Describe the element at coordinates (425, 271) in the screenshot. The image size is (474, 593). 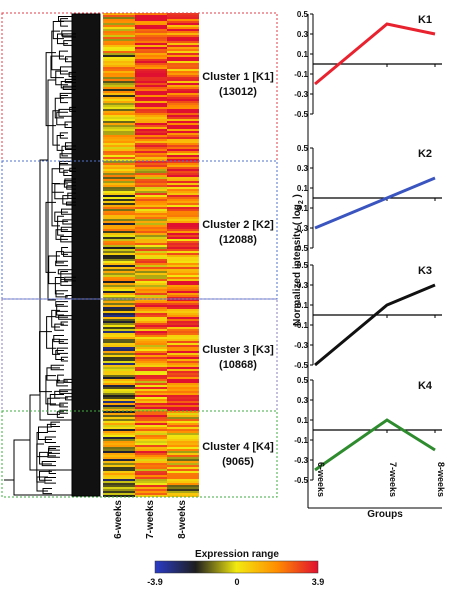
I see `panel-title-K3: K3` at that location.